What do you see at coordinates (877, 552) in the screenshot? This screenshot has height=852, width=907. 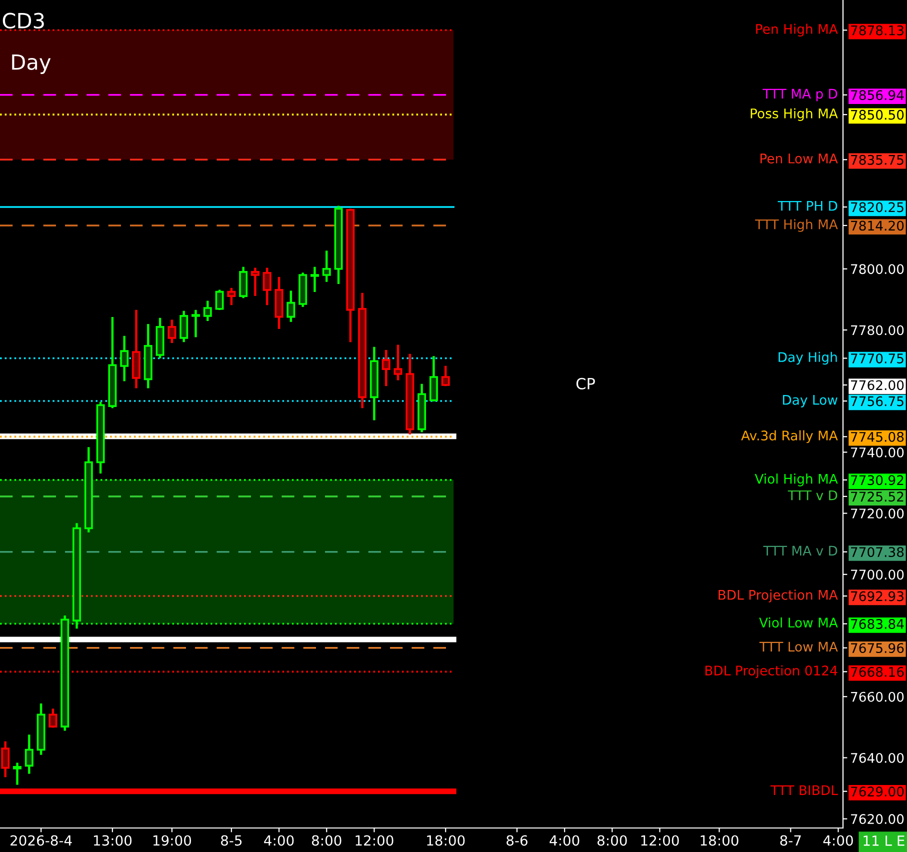 I see `y-tick-label: 7707.38` at bounding box center [877, 552].